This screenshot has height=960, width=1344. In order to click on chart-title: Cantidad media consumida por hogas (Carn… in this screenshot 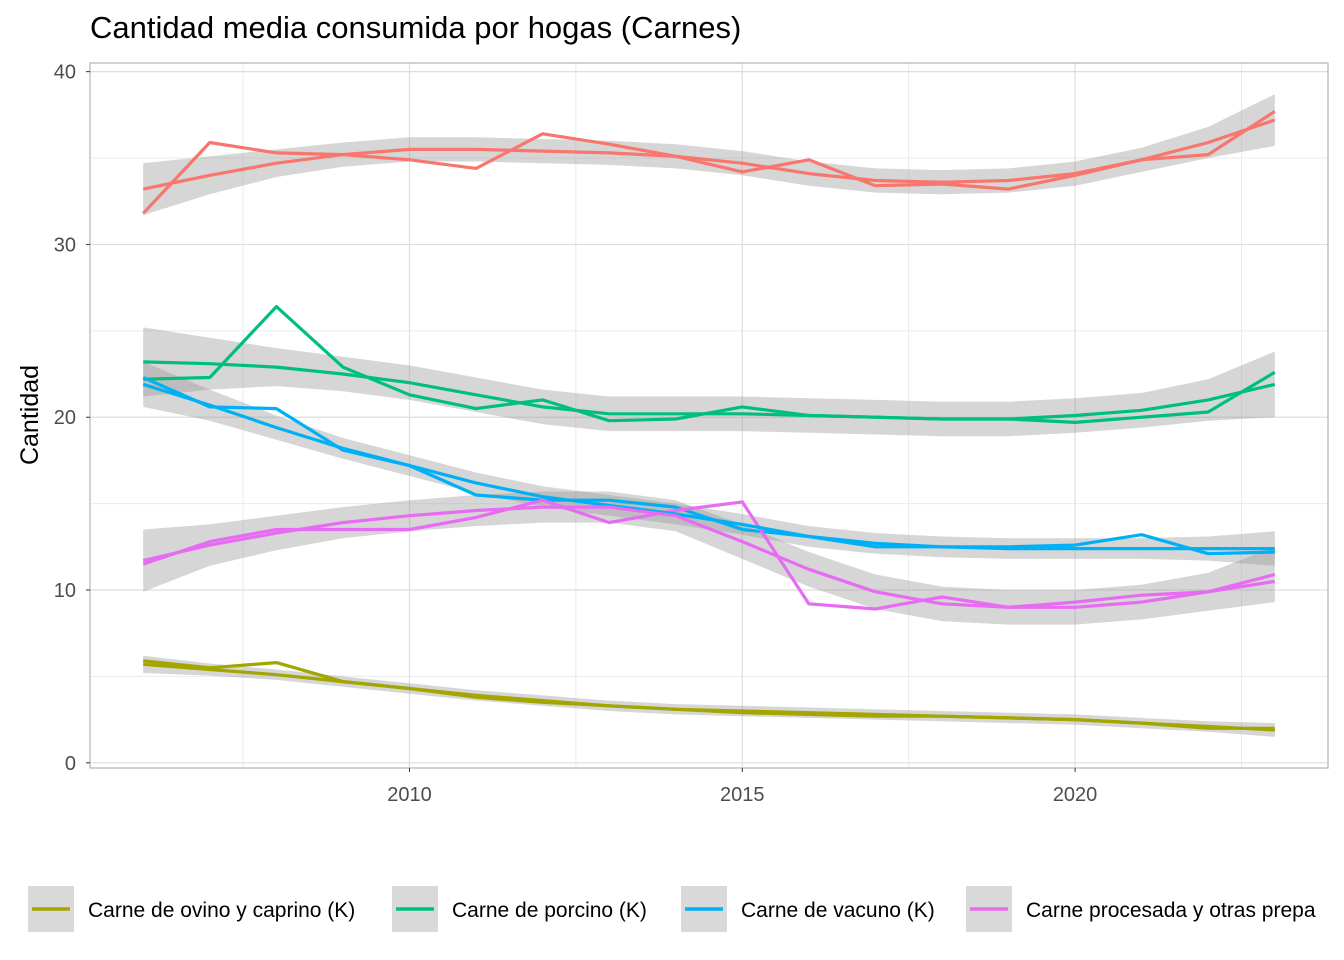, I will do `click(416, 27)`.